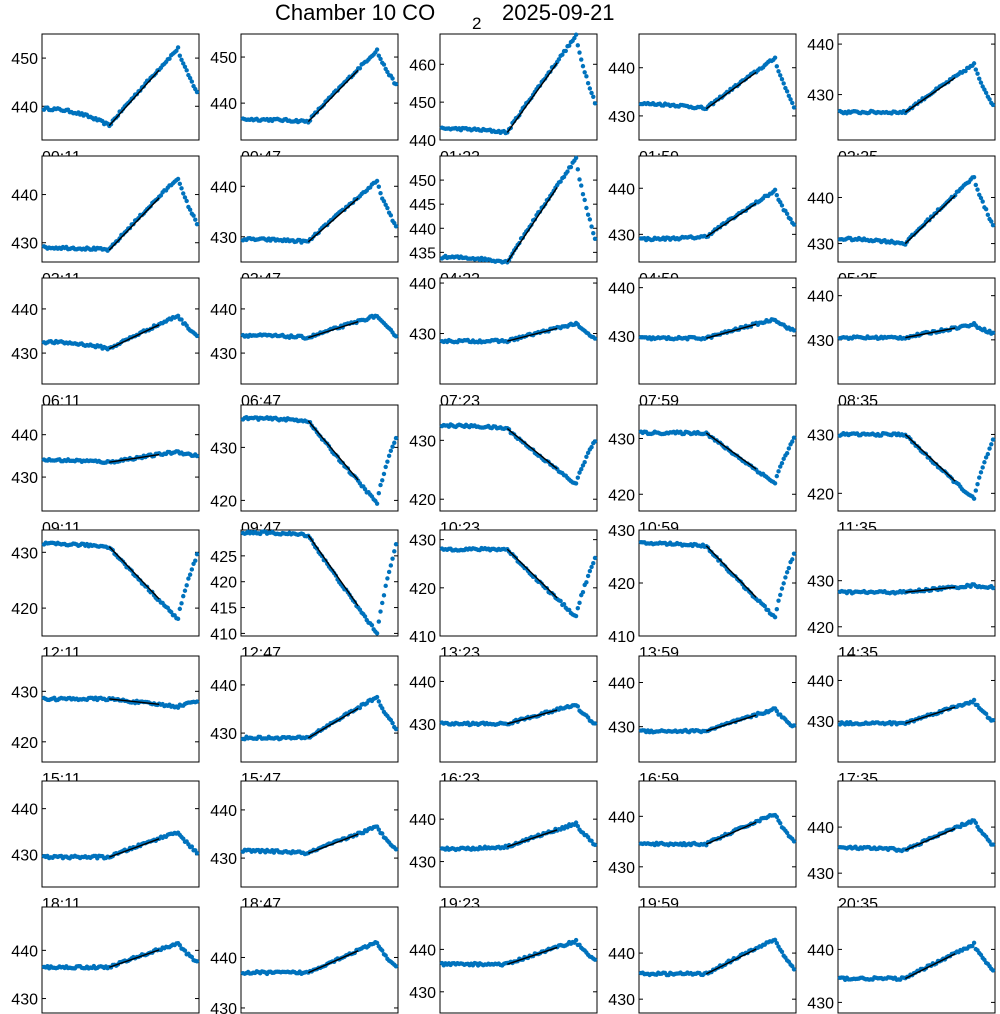  What do you see at coordinates (105, 221) in the screenshot?
I see `panel: 43044003:11` at bounding box center [105, 221].